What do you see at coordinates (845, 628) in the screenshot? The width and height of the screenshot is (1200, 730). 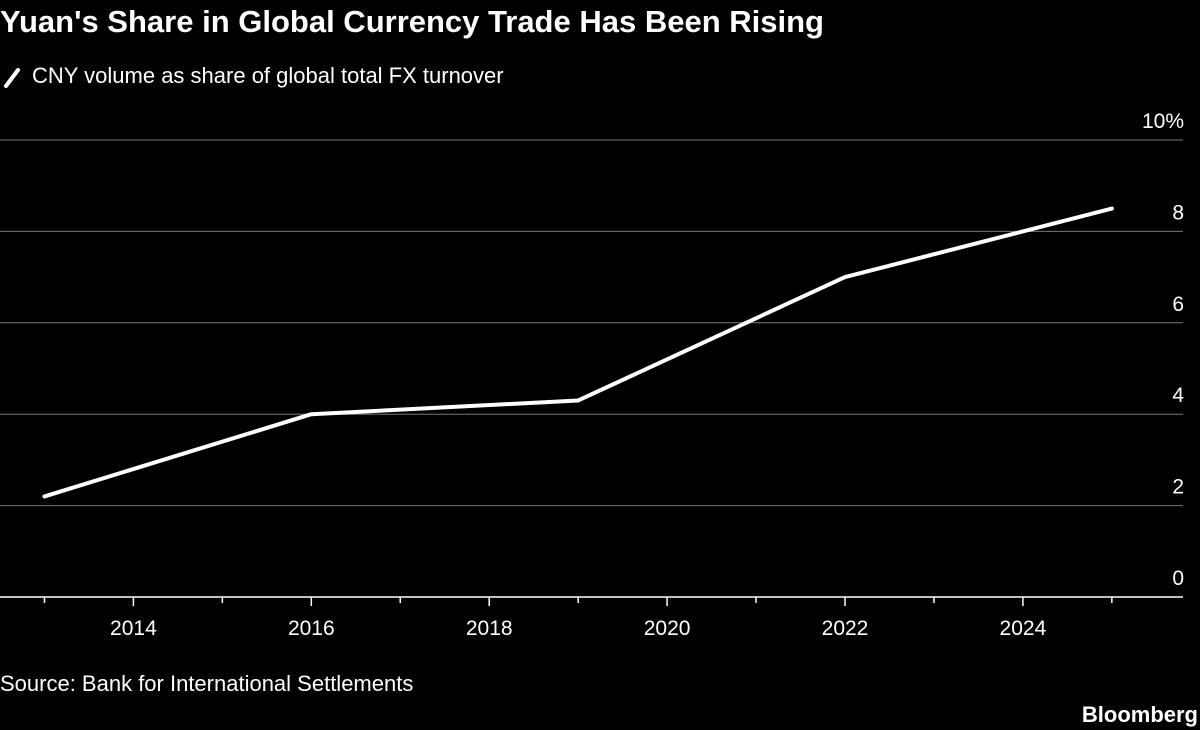 I see `x-tick-label: 2022` at bounding box center [845, 628].